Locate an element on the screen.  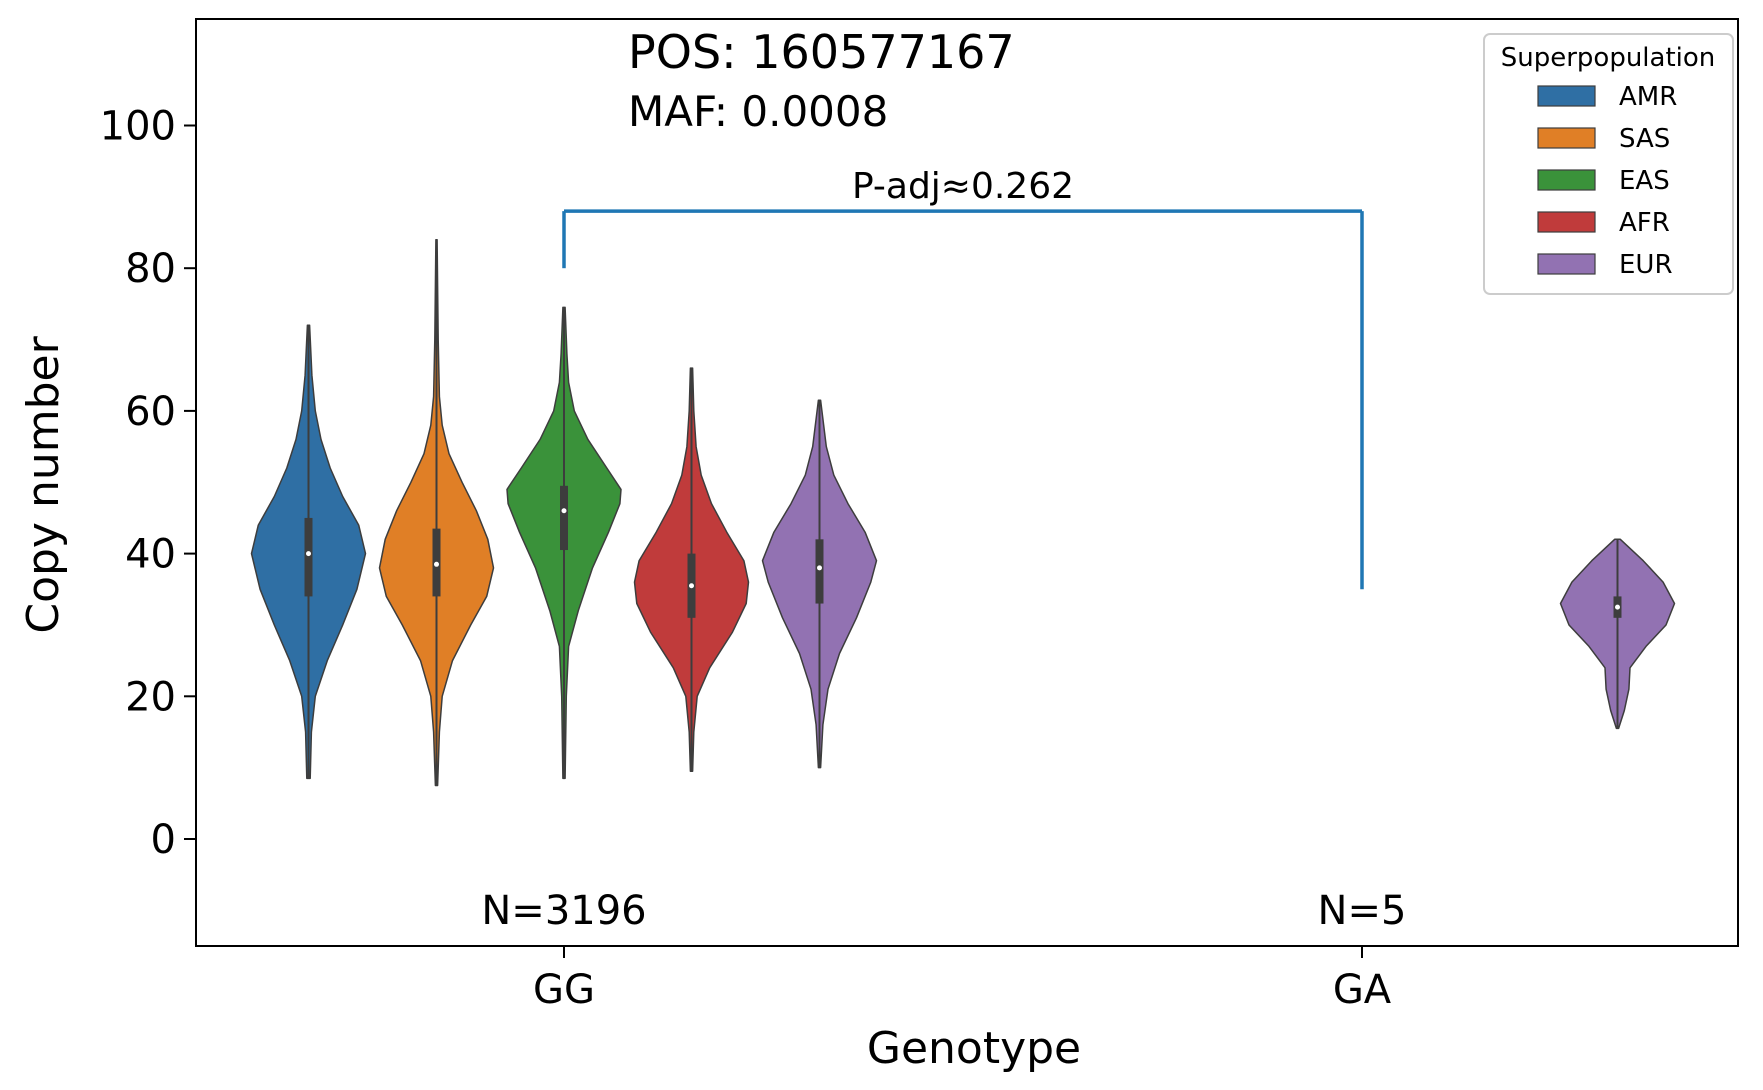
legend-frame is located at coordinates (1608, 164).